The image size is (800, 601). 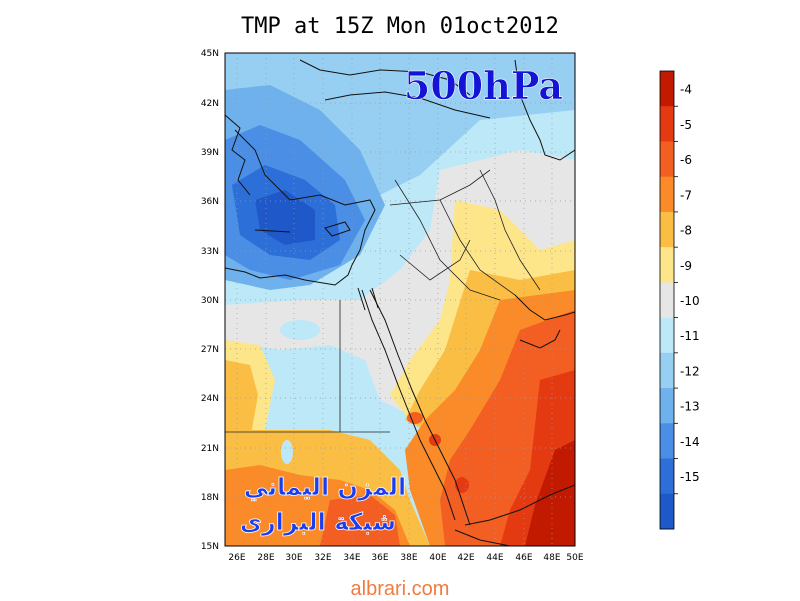 I want to click on lon-label: 30E, so click(x=293, y=558).